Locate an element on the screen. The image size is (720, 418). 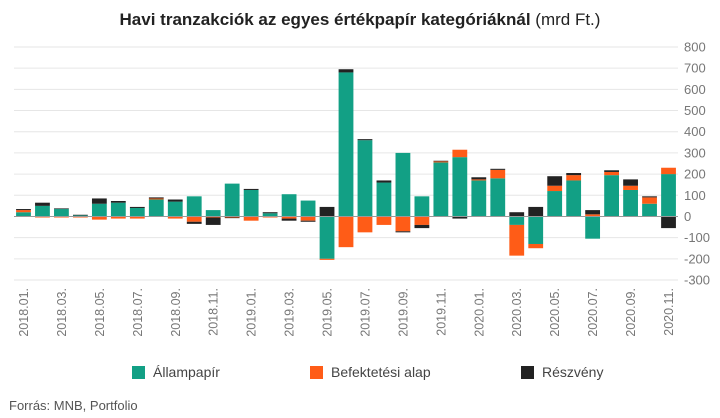
bar-befektetesi-2019.06. is located at coordinates (346, 232).